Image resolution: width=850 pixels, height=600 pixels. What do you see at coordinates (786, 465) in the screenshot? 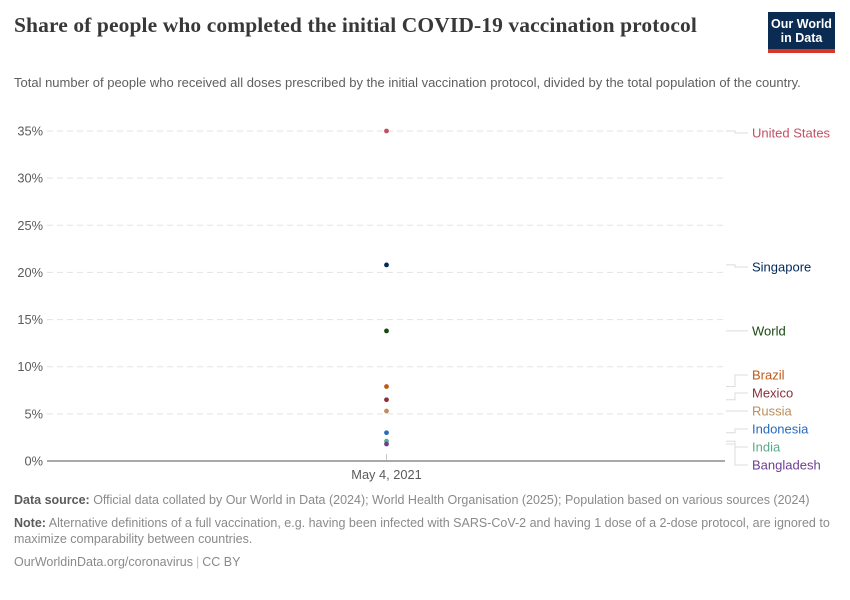
I see `series-label: Bangladesh` at bounding box center [786, 465].